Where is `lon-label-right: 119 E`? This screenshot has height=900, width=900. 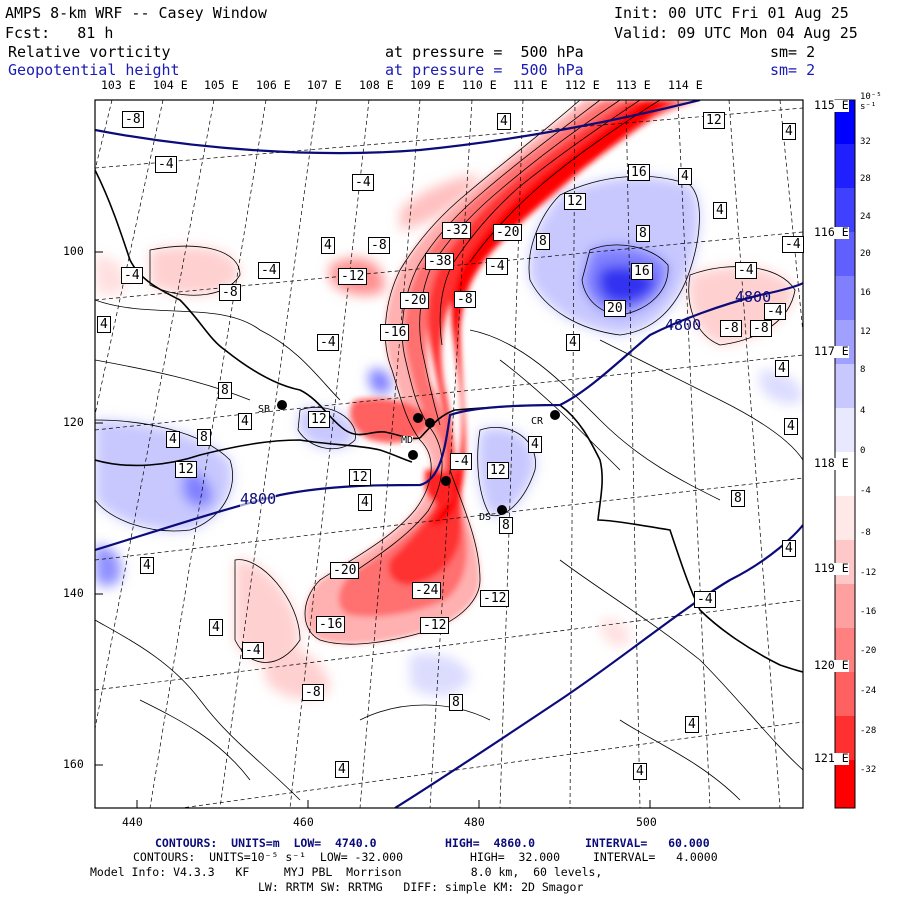 lon-label-right: 119 E is located at coordinates (831, 568).